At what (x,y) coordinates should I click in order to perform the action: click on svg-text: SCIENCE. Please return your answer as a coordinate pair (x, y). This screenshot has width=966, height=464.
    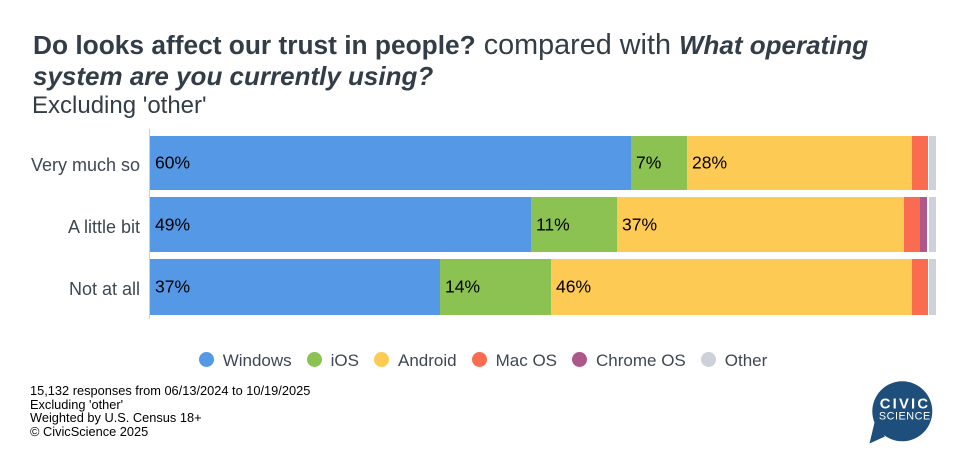
    Looking at the image, I should click on (905, 417).